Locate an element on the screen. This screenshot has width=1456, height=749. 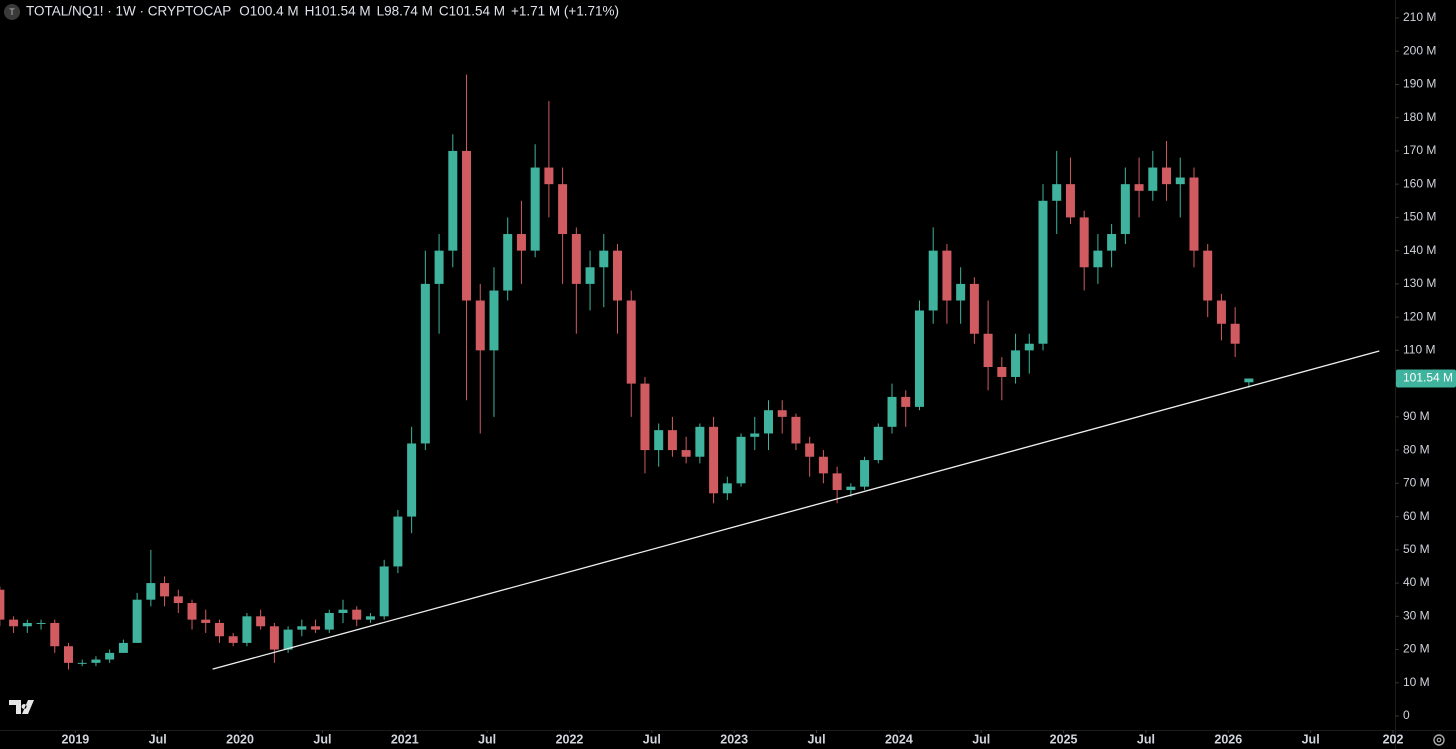
ohlc-legend-item: L98.74 M is located at coordinates (405, 11).